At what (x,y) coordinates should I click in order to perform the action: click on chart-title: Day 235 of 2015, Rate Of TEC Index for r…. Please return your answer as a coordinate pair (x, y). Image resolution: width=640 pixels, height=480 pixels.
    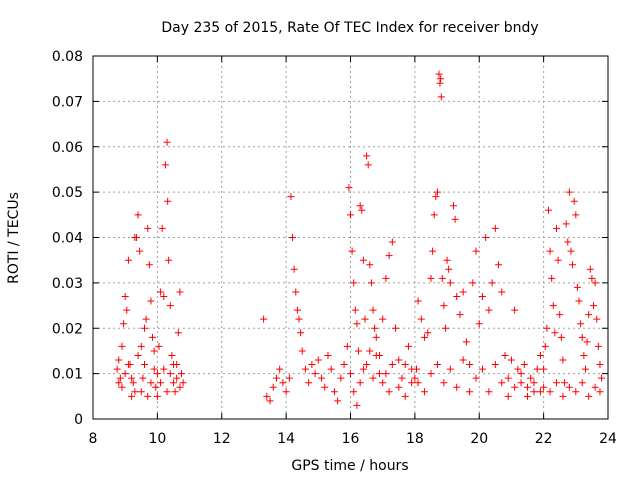
    Looking at the image, I should click on (349, 28).